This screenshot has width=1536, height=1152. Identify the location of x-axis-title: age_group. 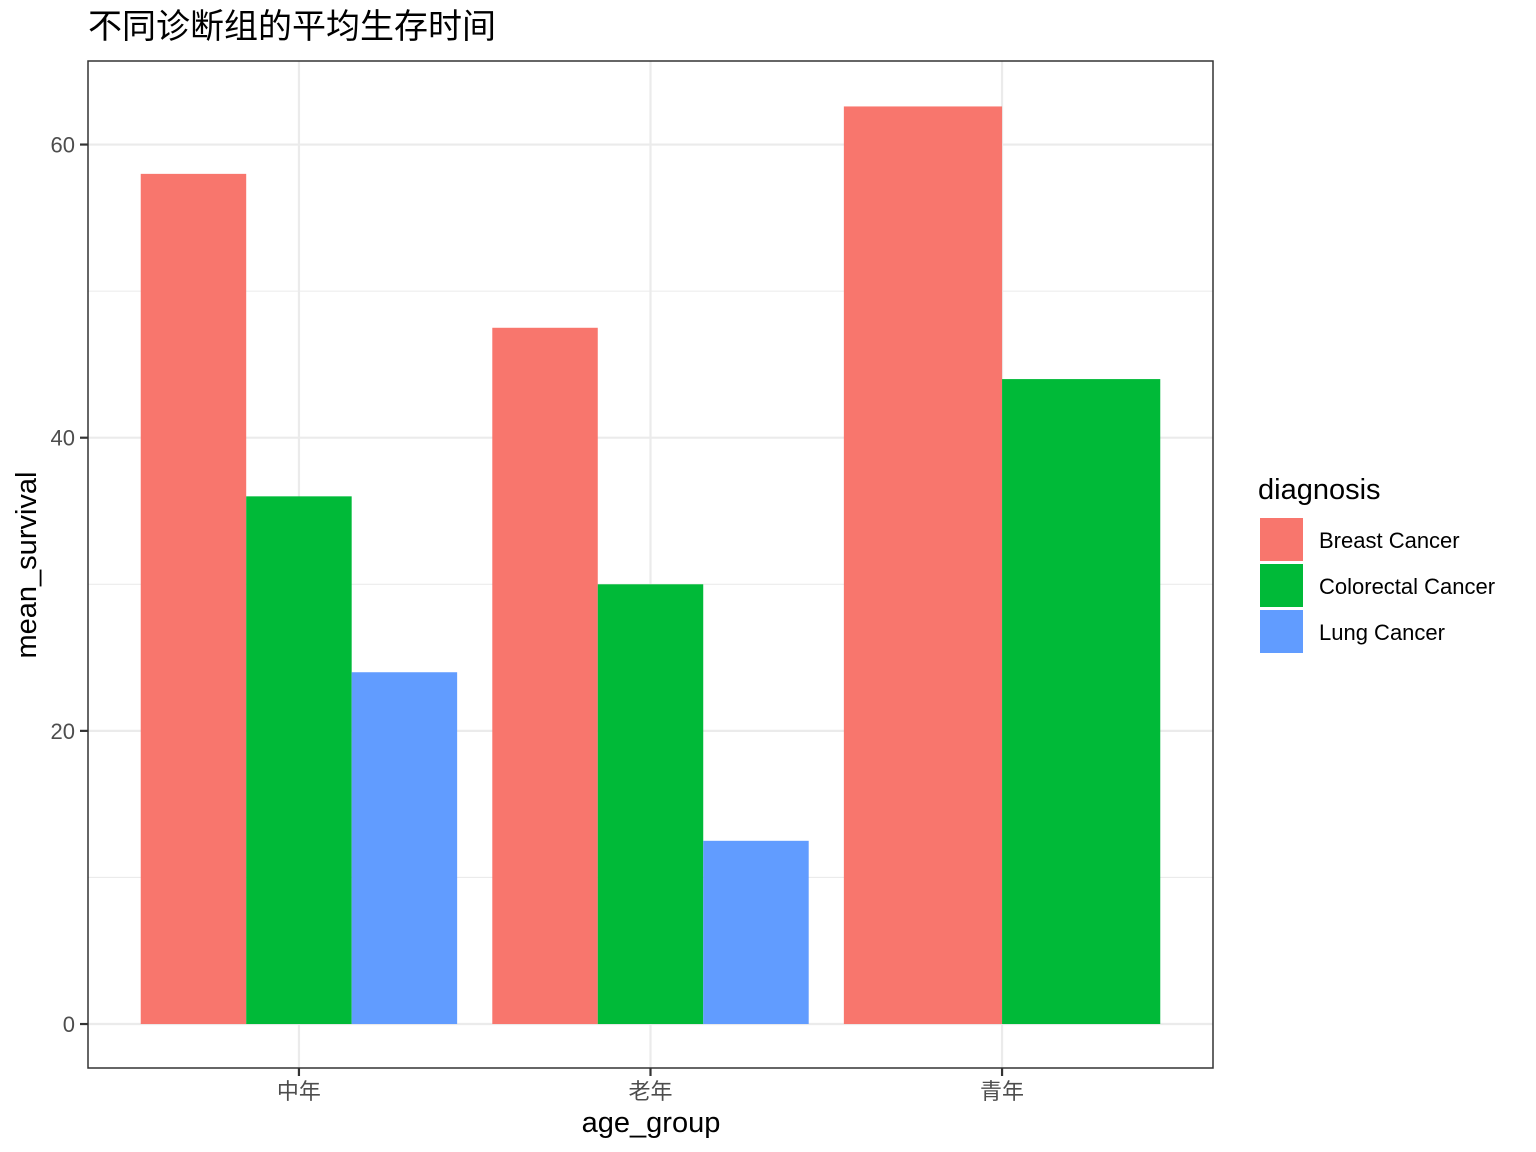
(651, 1123).